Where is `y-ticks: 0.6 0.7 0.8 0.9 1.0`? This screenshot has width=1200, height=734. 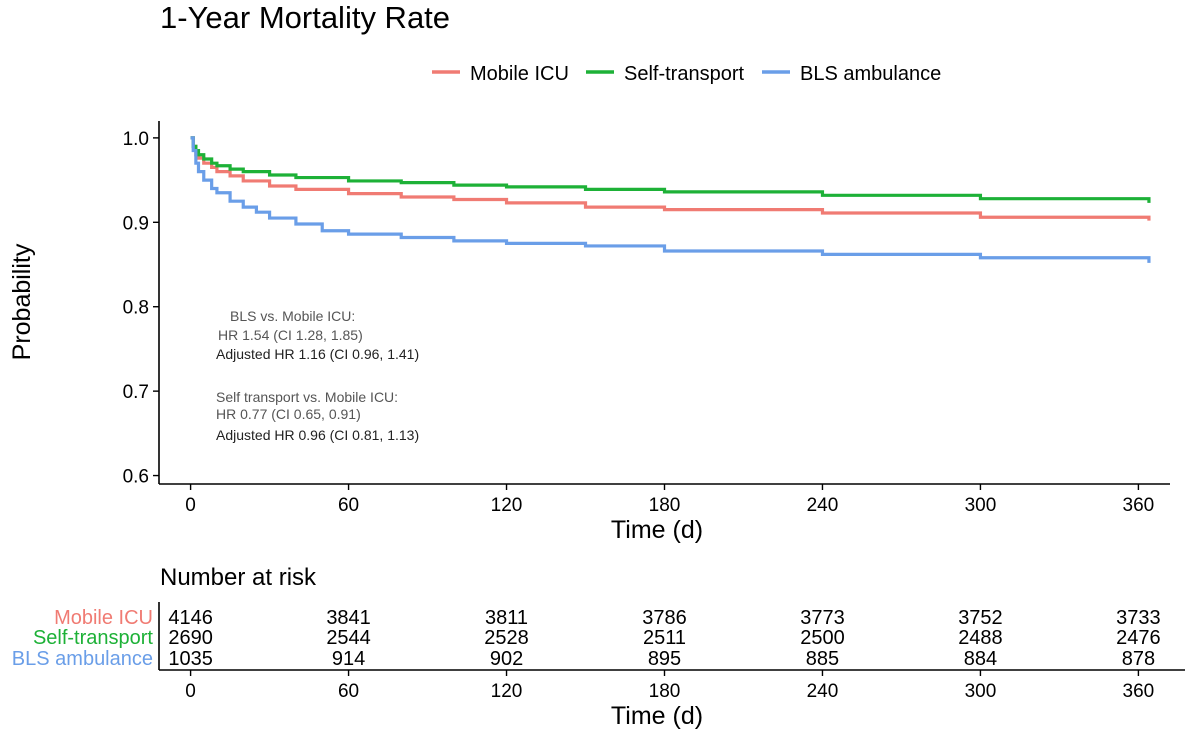
y-ticks: 0.6 0.7 0.8 0.9 1.0 is located at coordinates (141, 308).